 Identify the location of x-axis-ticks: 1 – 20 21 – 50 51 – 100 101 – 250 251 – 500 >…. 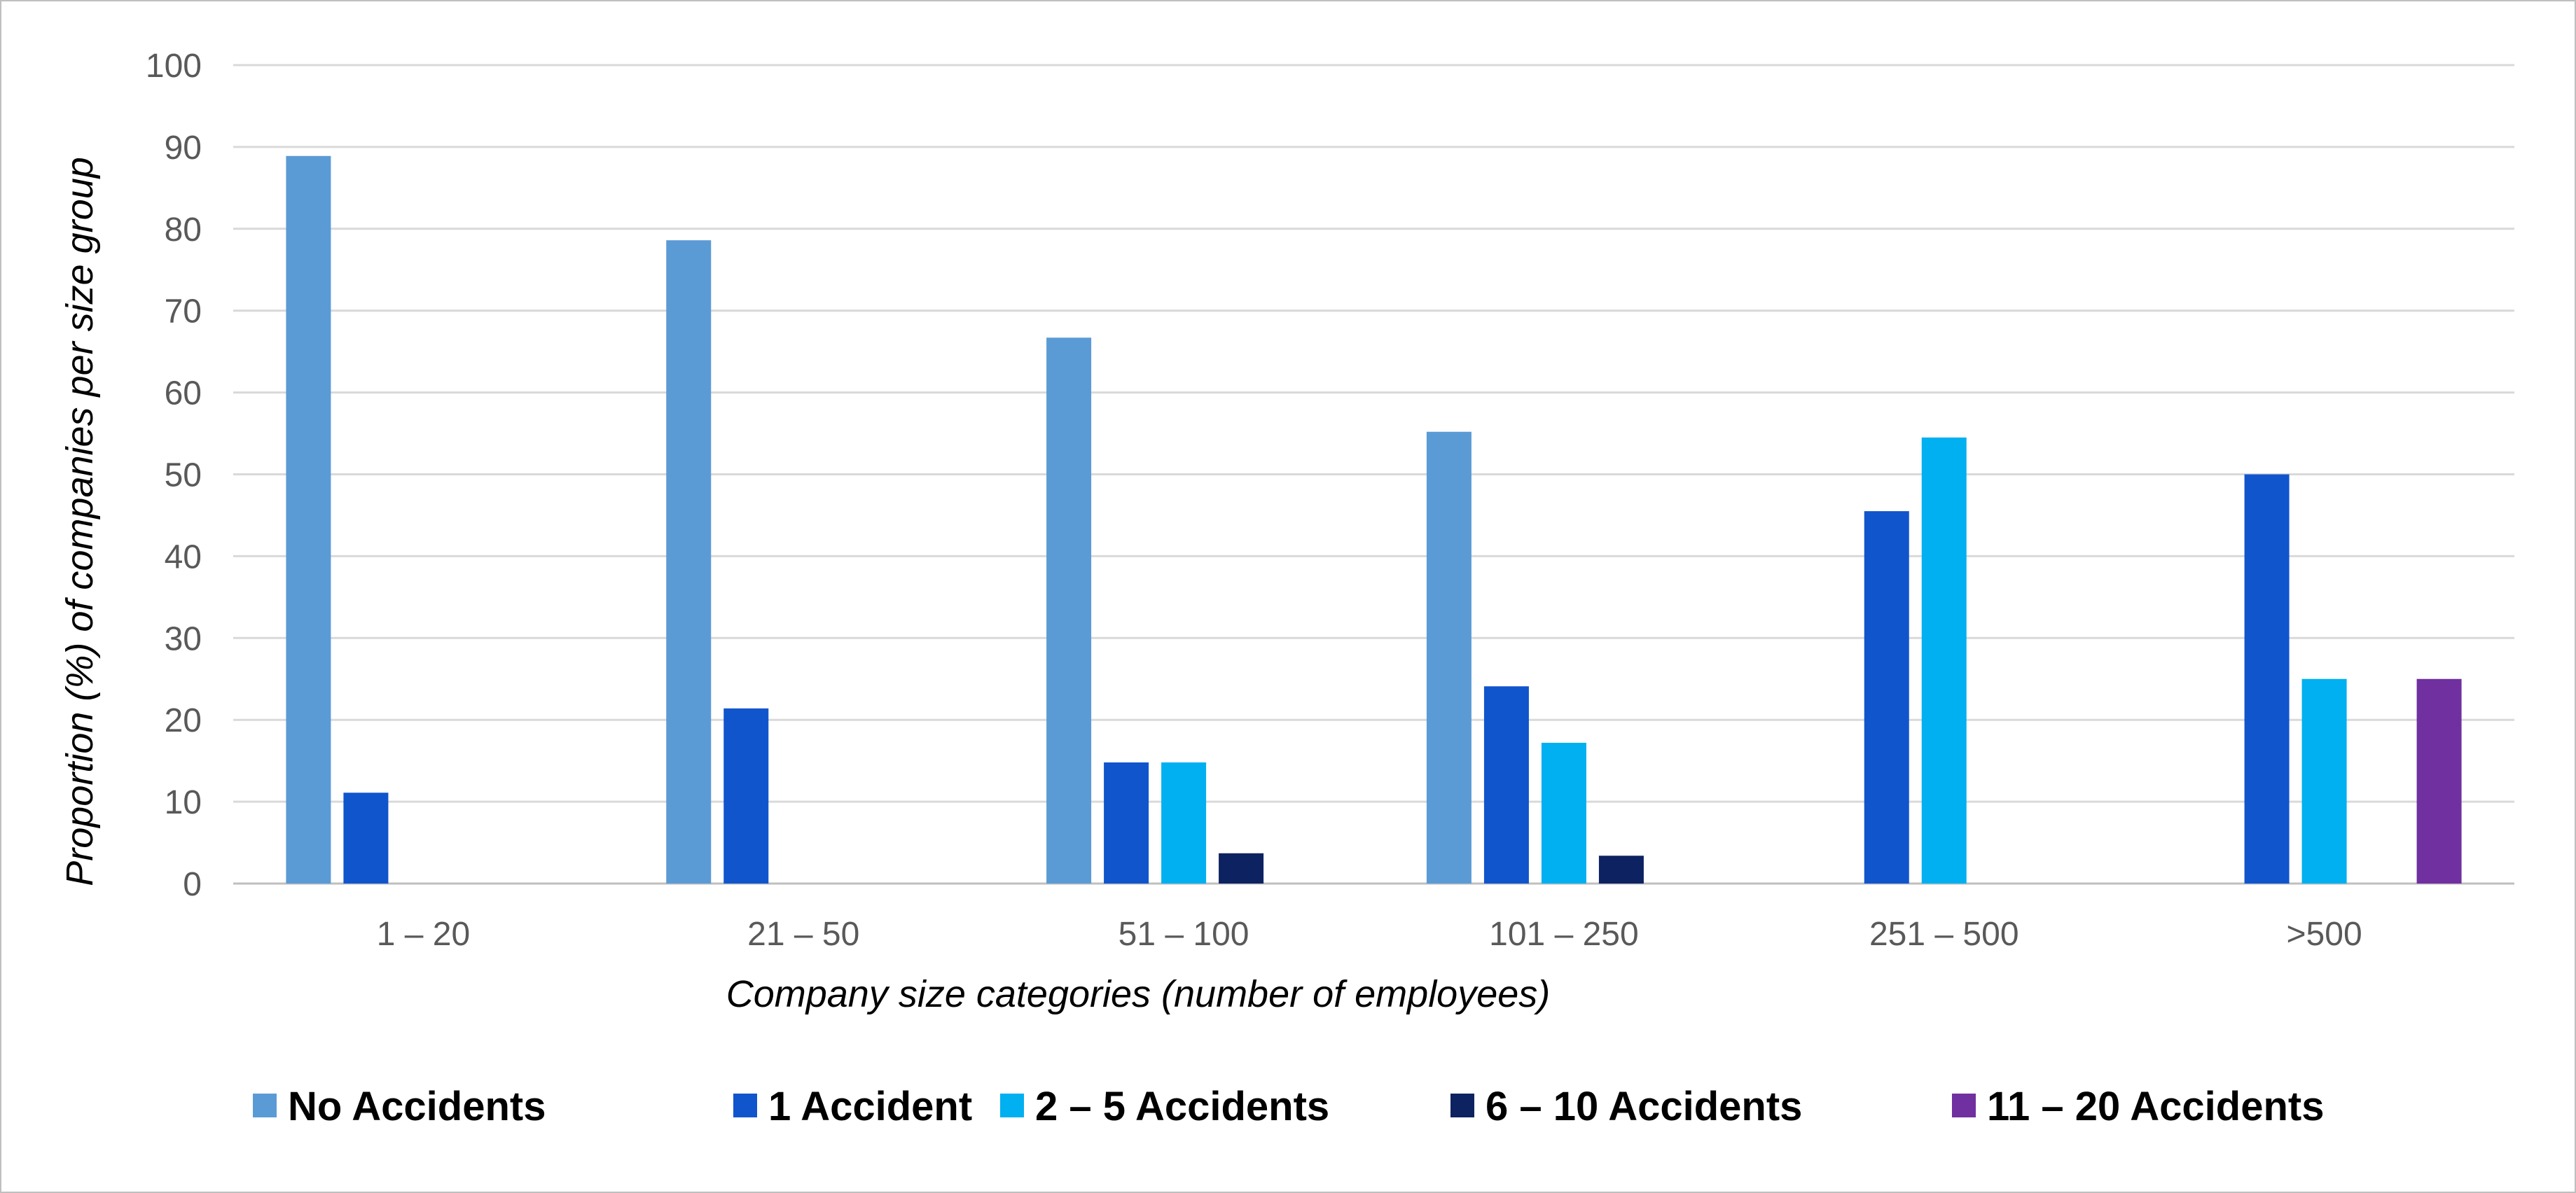
(1369, 934).